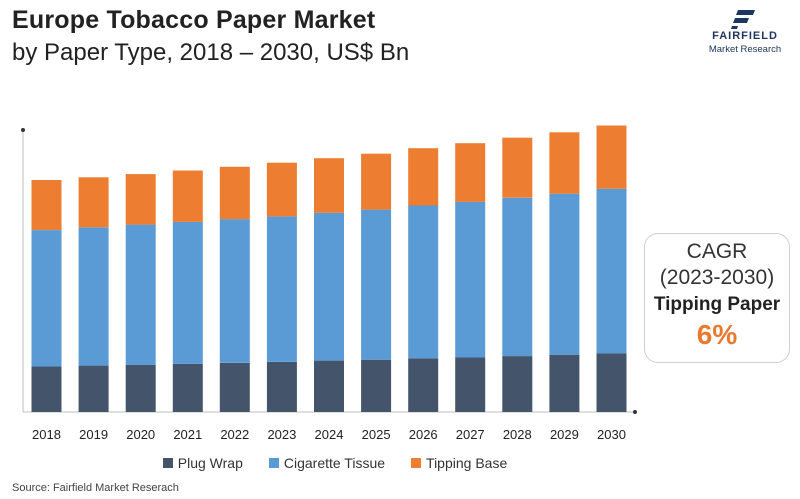  Describe the element at coordinates (187, 387) in the screenshot. I see `bar-plug-wrap-2021` at that location.